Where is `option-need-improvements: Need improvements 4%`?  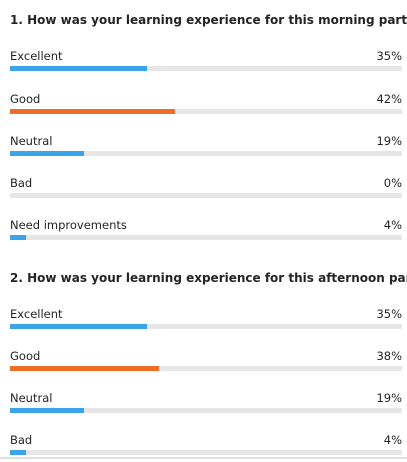 option-need-improvements: Need improvements 4% is located at coordinates (206, 232).